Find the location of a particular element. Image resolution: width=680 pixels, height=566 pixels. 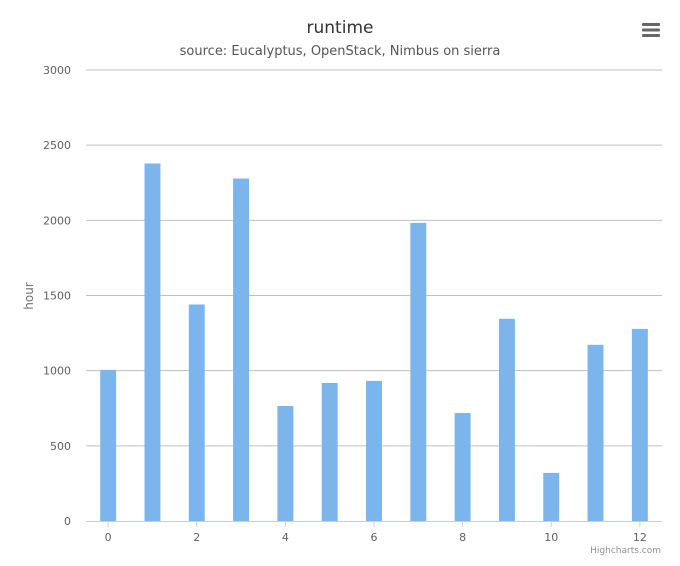

y-axis-ticks: 0 500 1000 1500 2000 2500 3000 is located at coordinates (57, 296).